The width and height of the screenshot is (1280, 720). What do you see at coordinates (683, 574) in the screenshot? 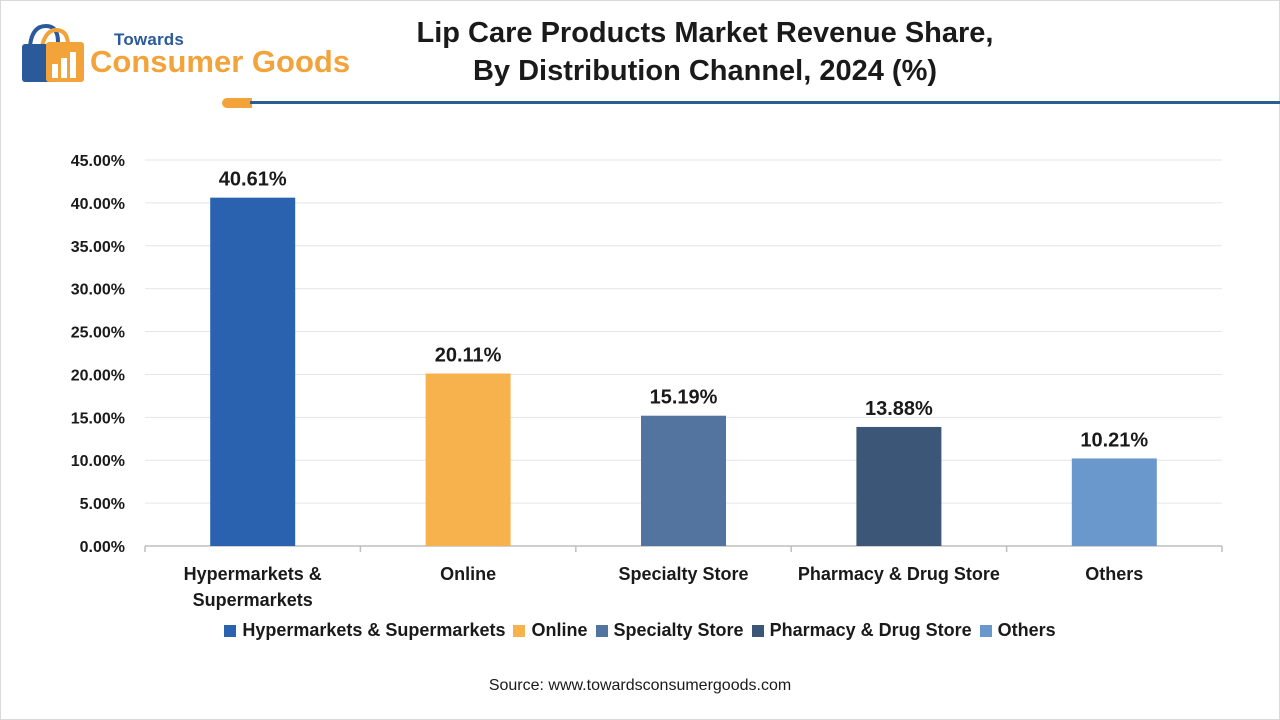
I see `x-tick-label: Specialty Store` at bounding box center [683, 574].